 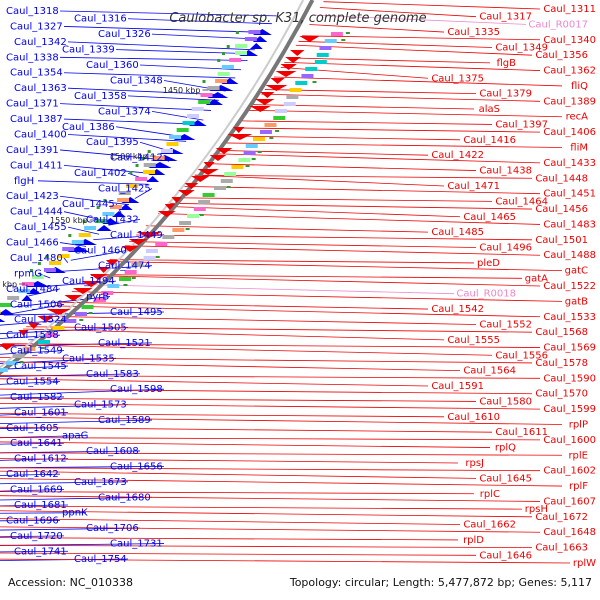 I want to click on gene-label-left: Caul_1387, so click(x=36, y=119).